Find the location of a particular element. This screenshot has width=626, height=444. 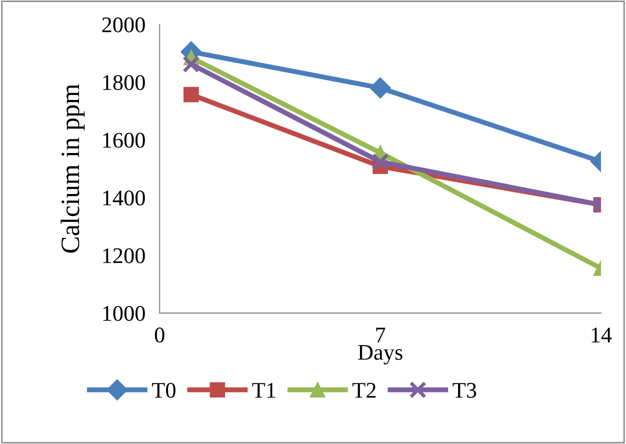

y-axis-title: Calcium in ppm is located at coordinates (72, 168).